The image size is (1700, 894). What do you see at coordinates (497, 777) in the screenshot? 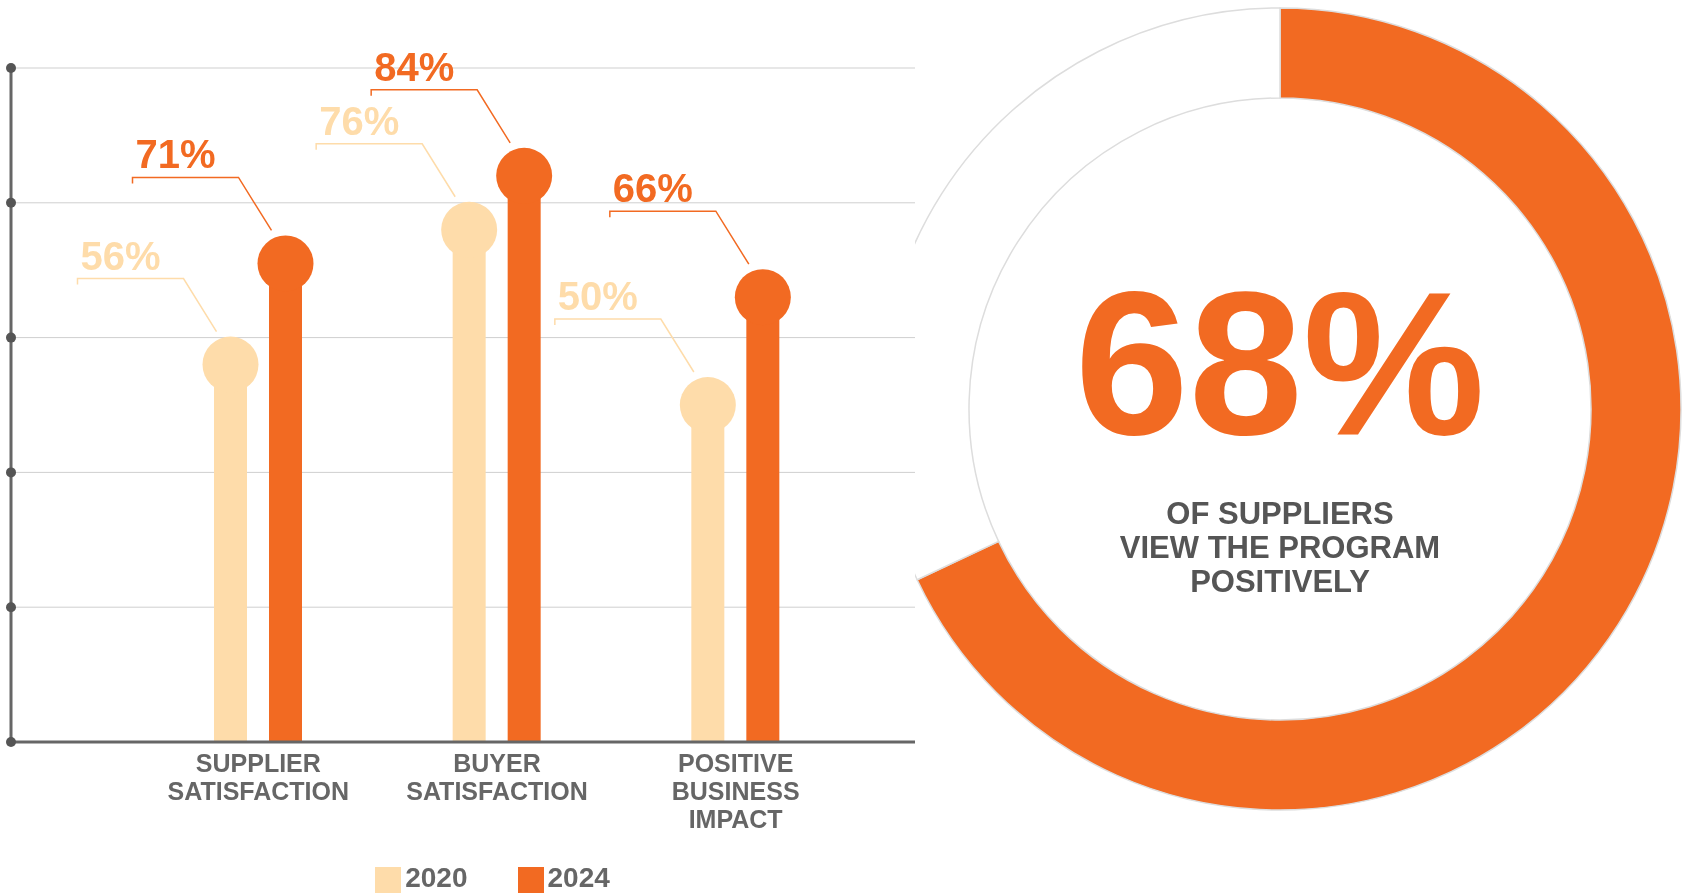
I see `x-tick-label: BUYER SATISFACTION` at bounding box center [497, 777].